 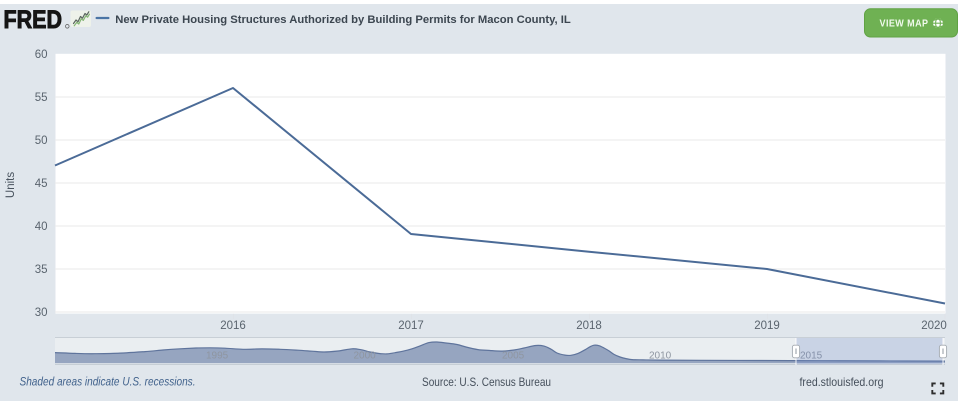 What do you see at coordinates (589, 326) in the screenshot?
I see `svg-text: 2018` at bounding box center [589, 326].